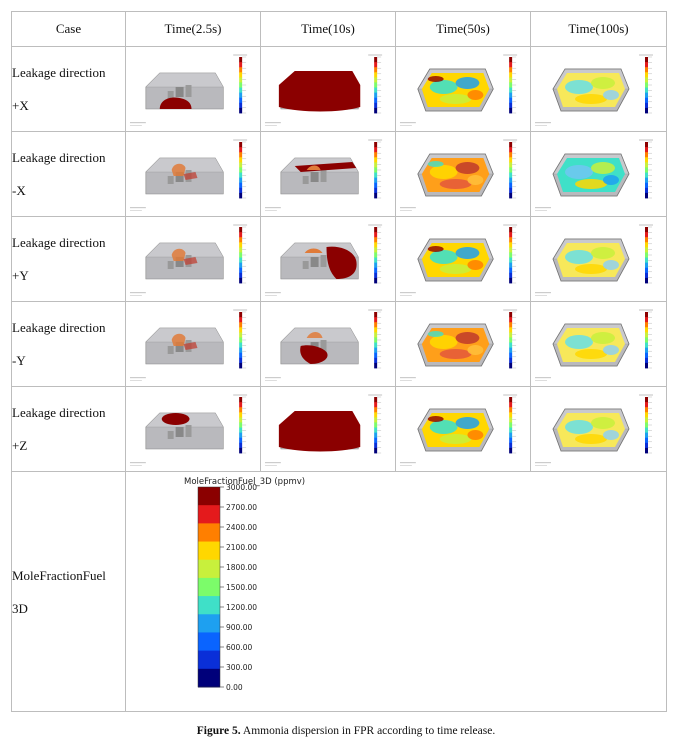  What do you see at coordinates (68, 259) in the screenshot?
I see `case-label: Leakage direction +Y` at bounding box center [68, 259].